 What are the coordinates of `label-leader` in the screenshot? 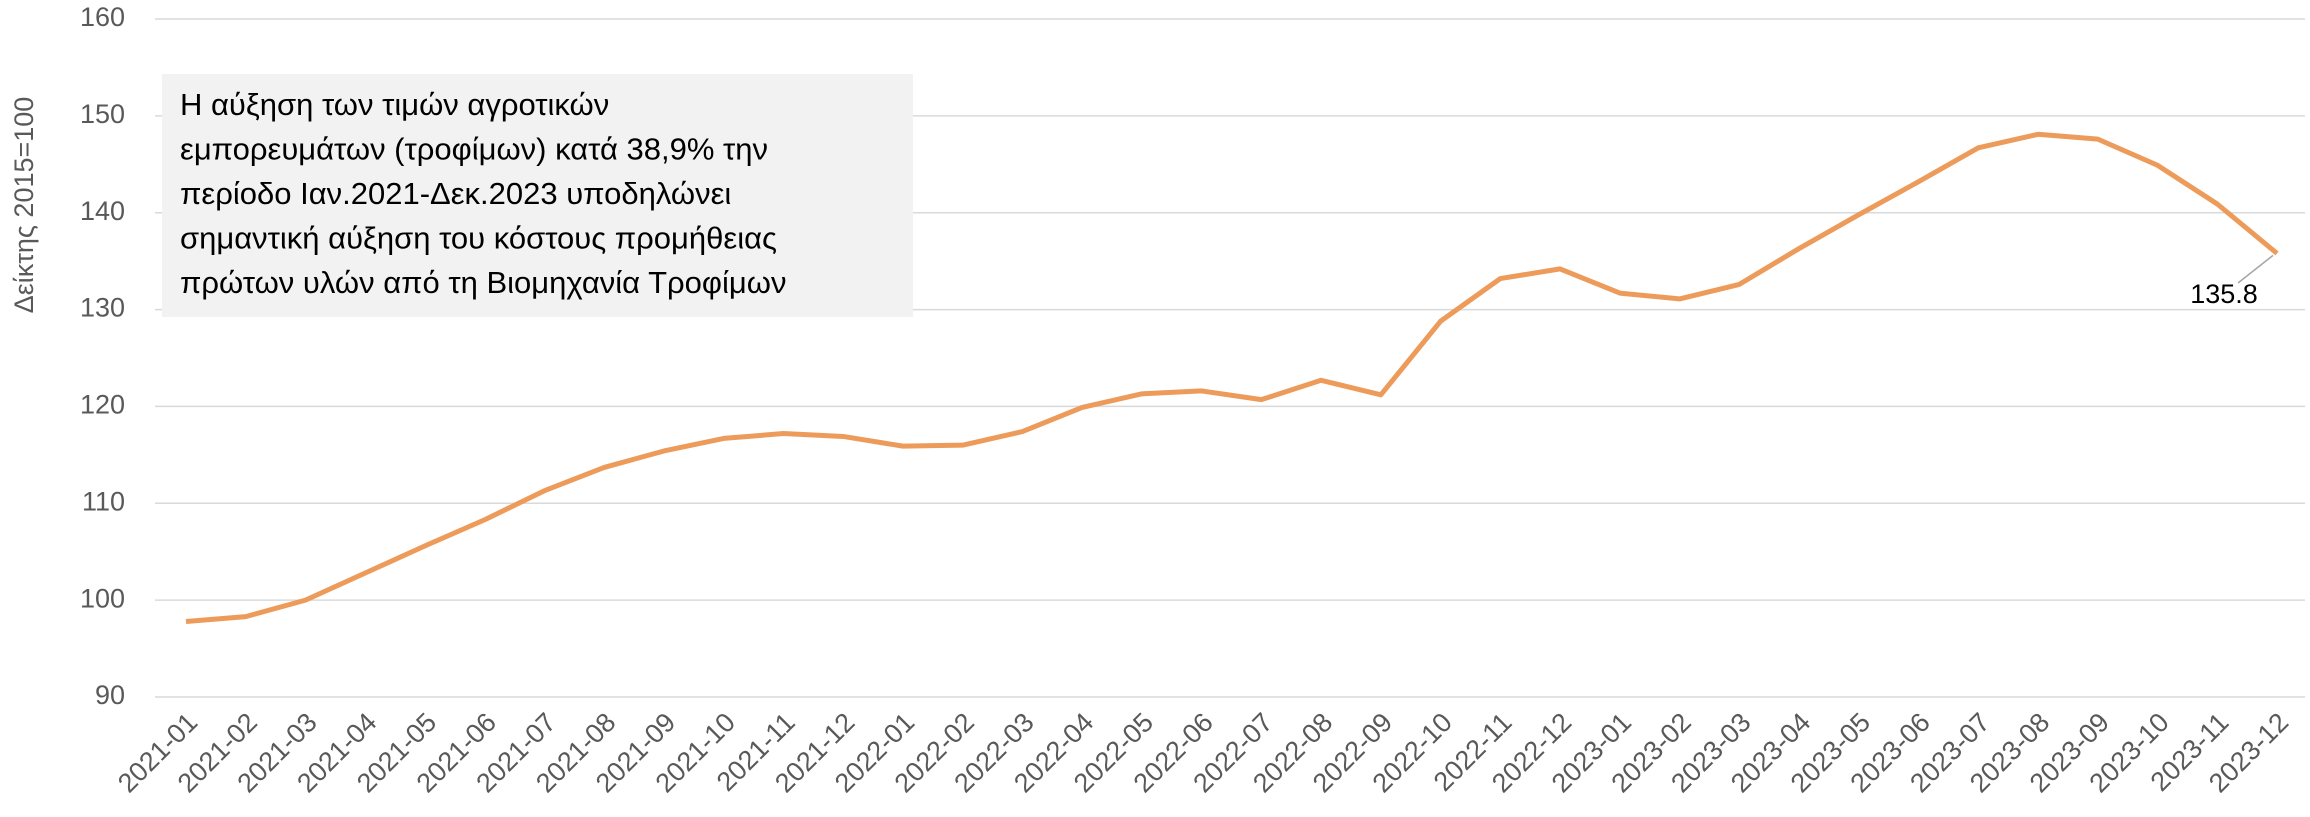 It's located at (2255, 269).